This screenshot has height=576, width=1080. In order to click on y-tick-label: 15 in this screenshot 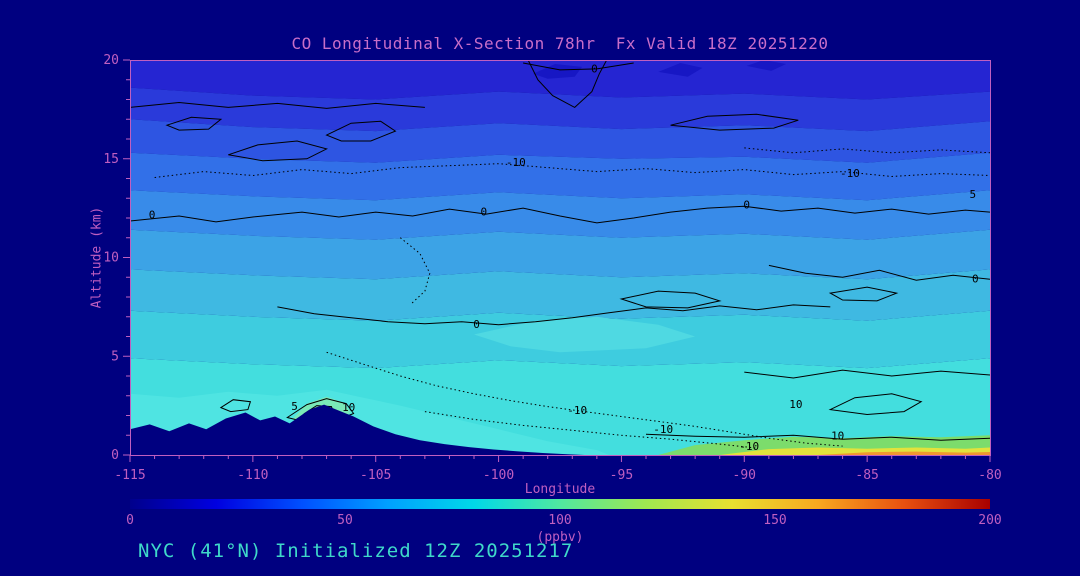, I will do `click(111, 159)`.